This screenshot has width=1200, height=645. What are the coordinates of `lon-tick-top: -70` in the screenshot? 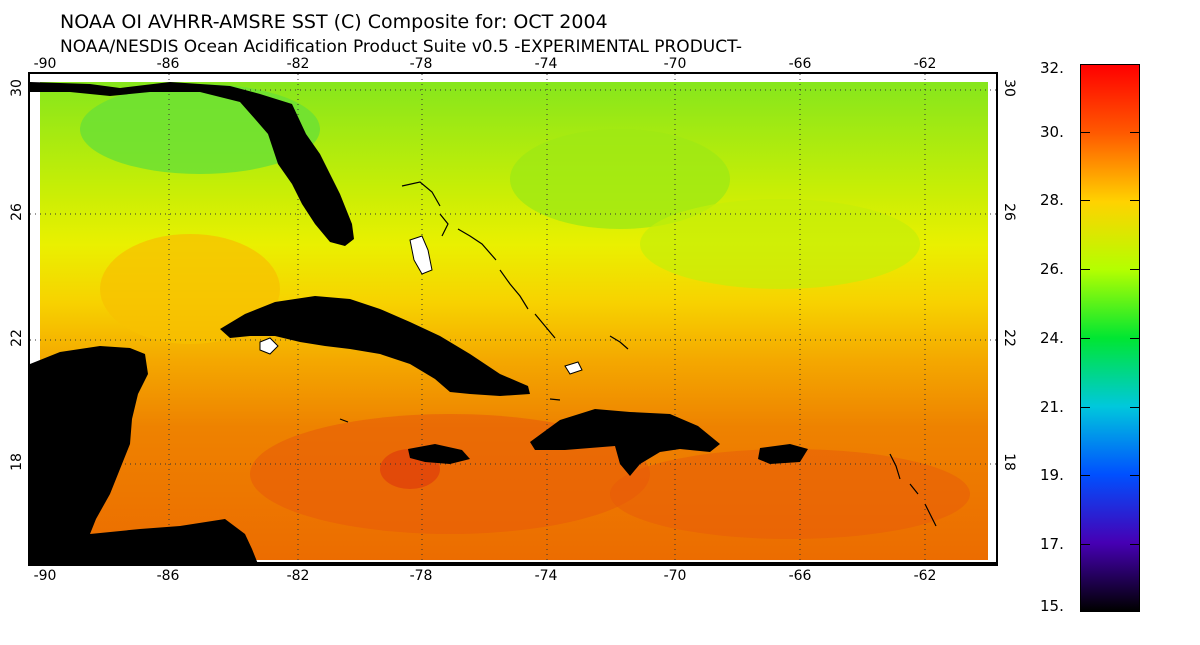 It's located at (675, 64).